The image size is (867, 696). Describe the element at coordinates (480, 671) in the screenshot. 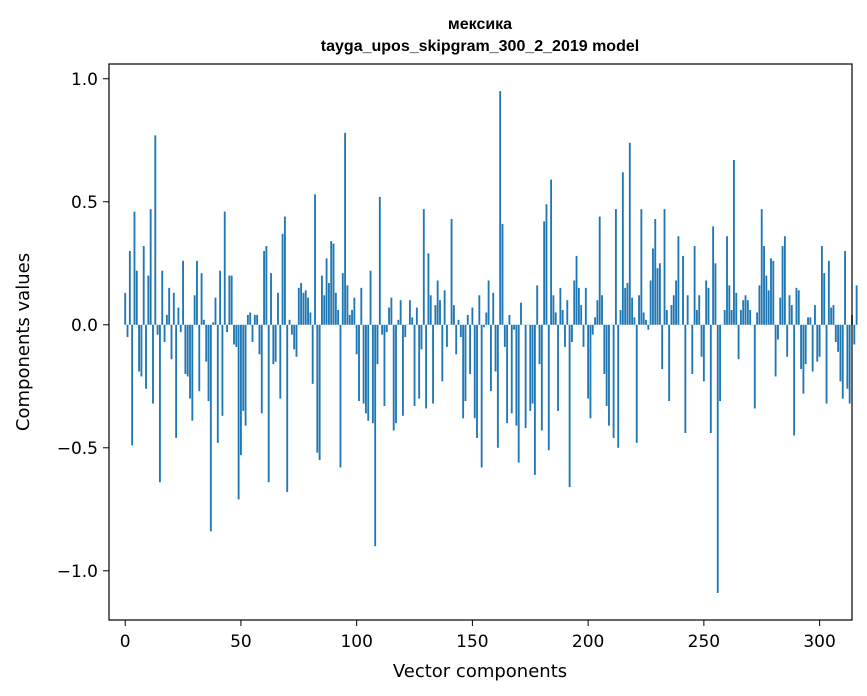

I see `x-axis-label: Vector components` at that location.